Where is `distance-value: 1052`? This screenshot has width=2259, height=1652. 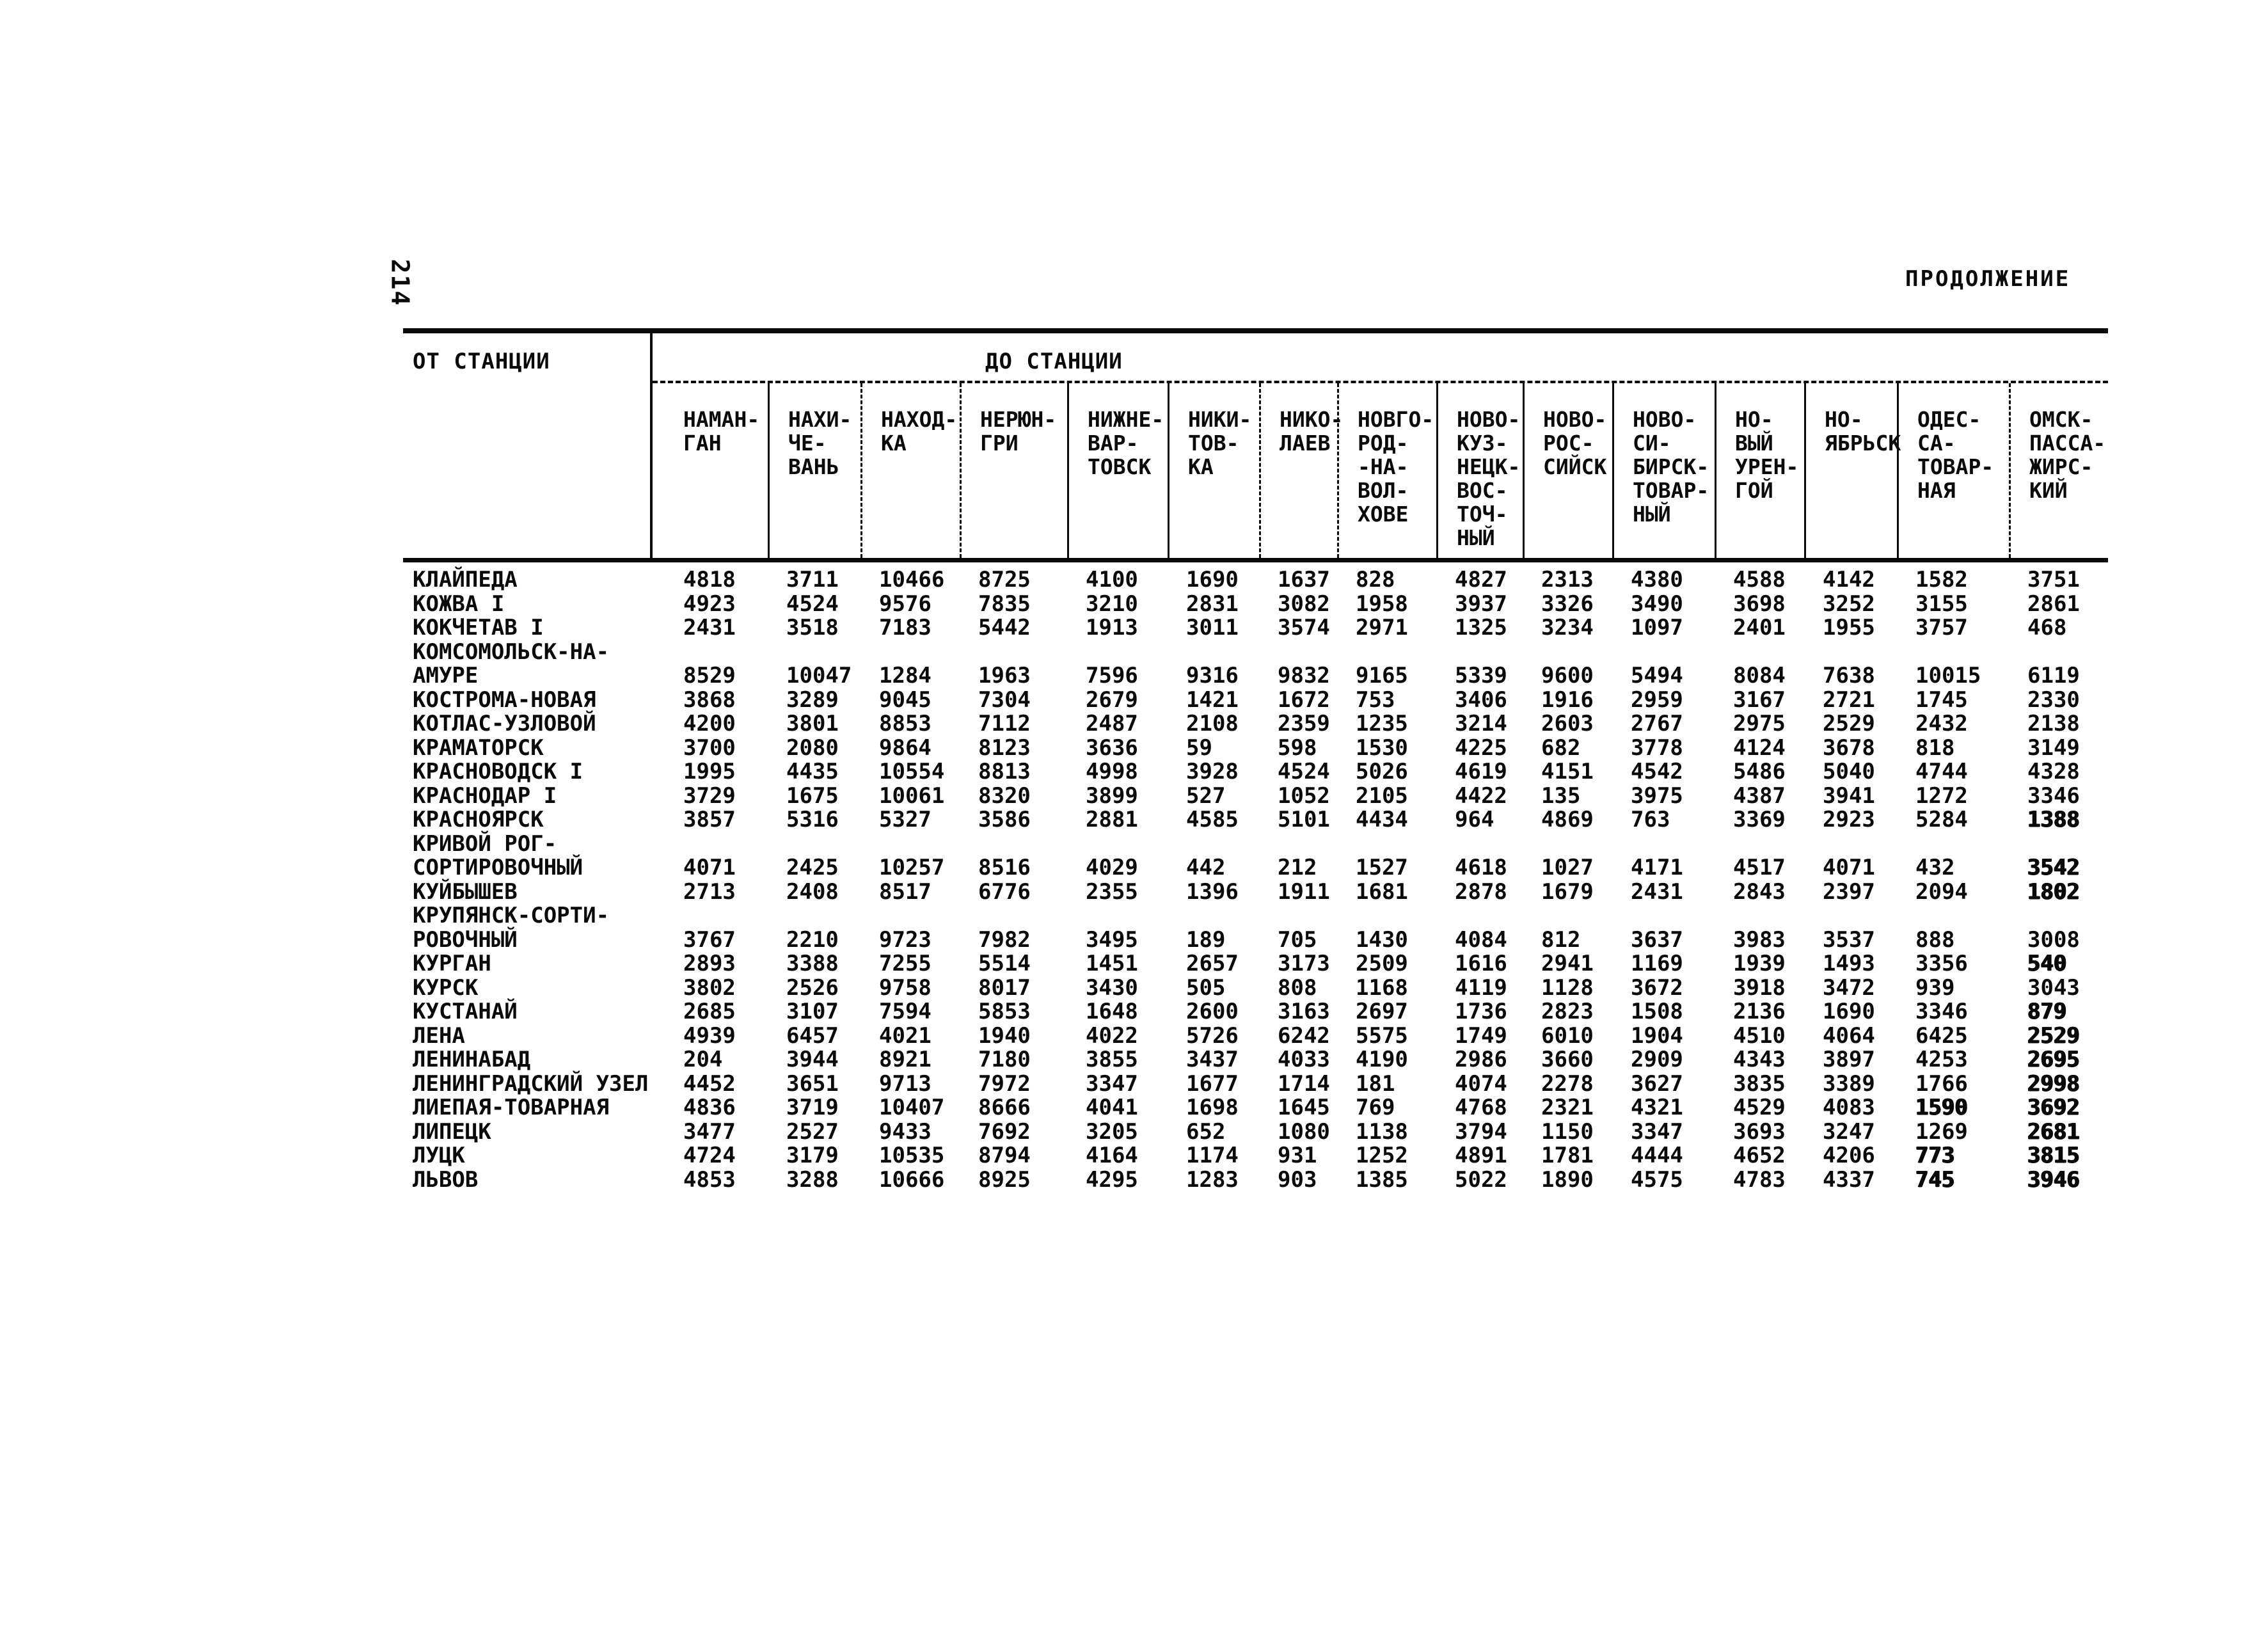
distance-value: 1052 is located at coordinates (1304, 795).